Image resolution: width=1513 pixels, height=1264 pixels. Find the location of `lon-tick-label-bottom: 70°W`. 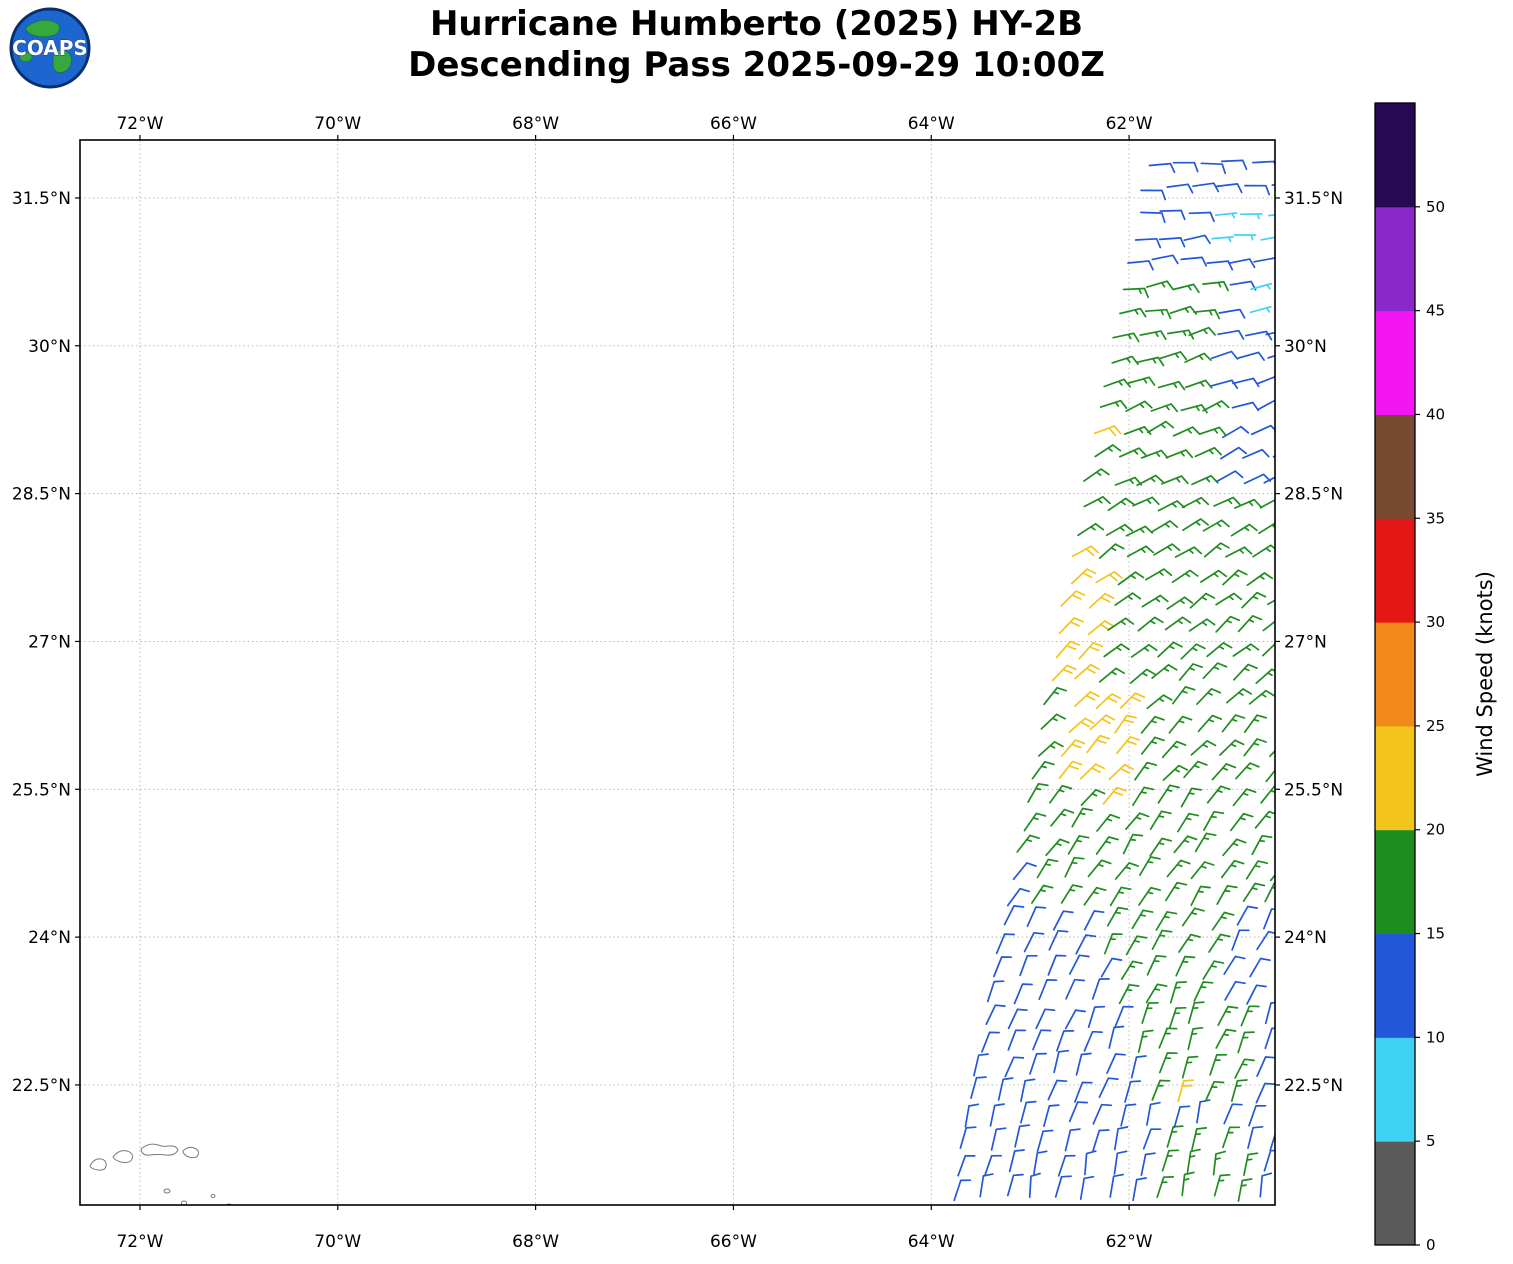

lon-tick-label-bottom: 70°W is located at coordinates (337, 1242).